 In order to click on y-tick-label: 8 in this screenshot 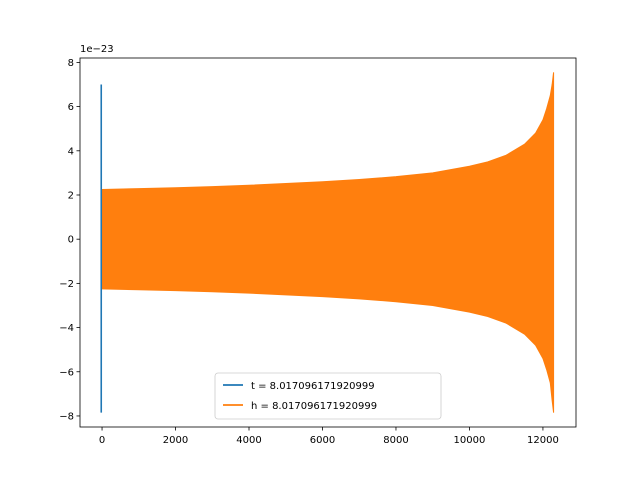, I will do `click(71, 63)`.